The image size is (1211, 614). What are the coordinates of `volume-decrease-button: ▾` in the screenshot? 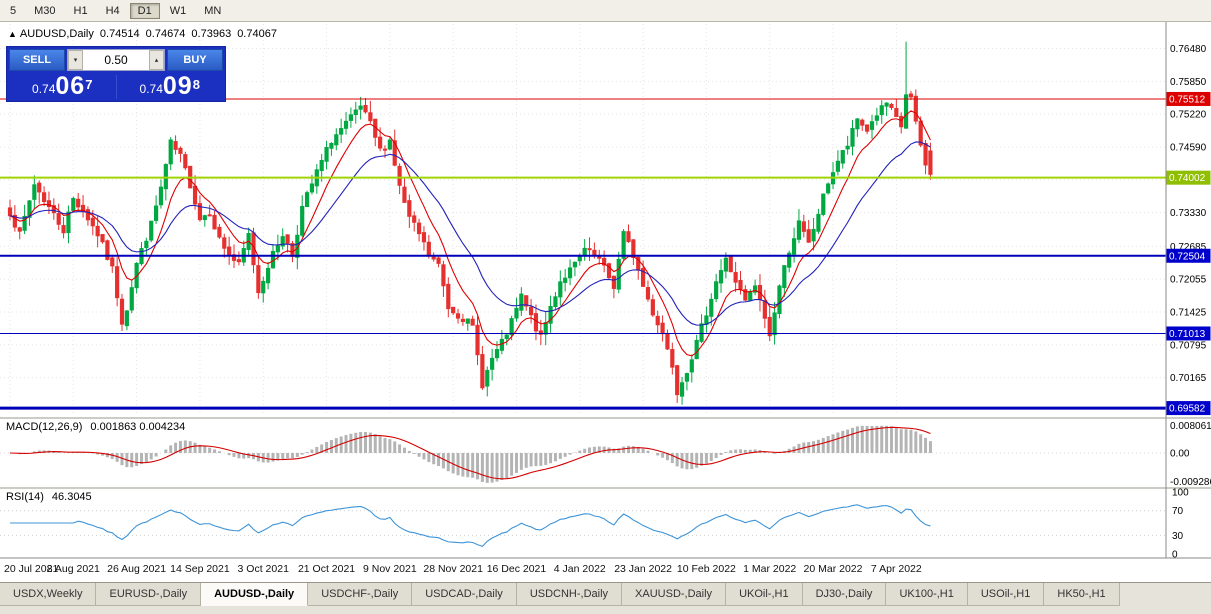 It's located at (75, 60).